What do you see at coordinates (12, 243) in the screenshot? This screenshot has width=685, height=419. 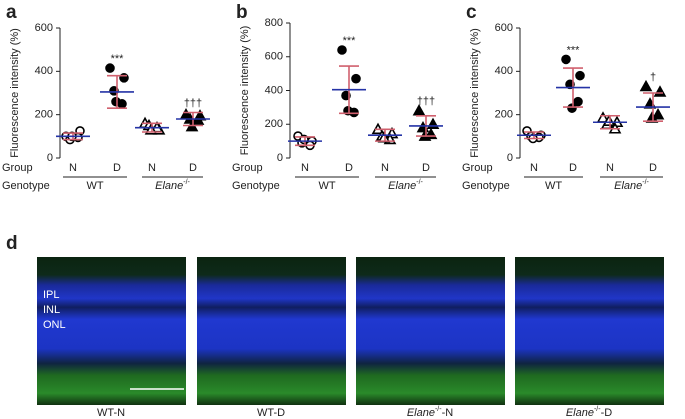 I see `panel-label: d` at bounding box center [12, 243].